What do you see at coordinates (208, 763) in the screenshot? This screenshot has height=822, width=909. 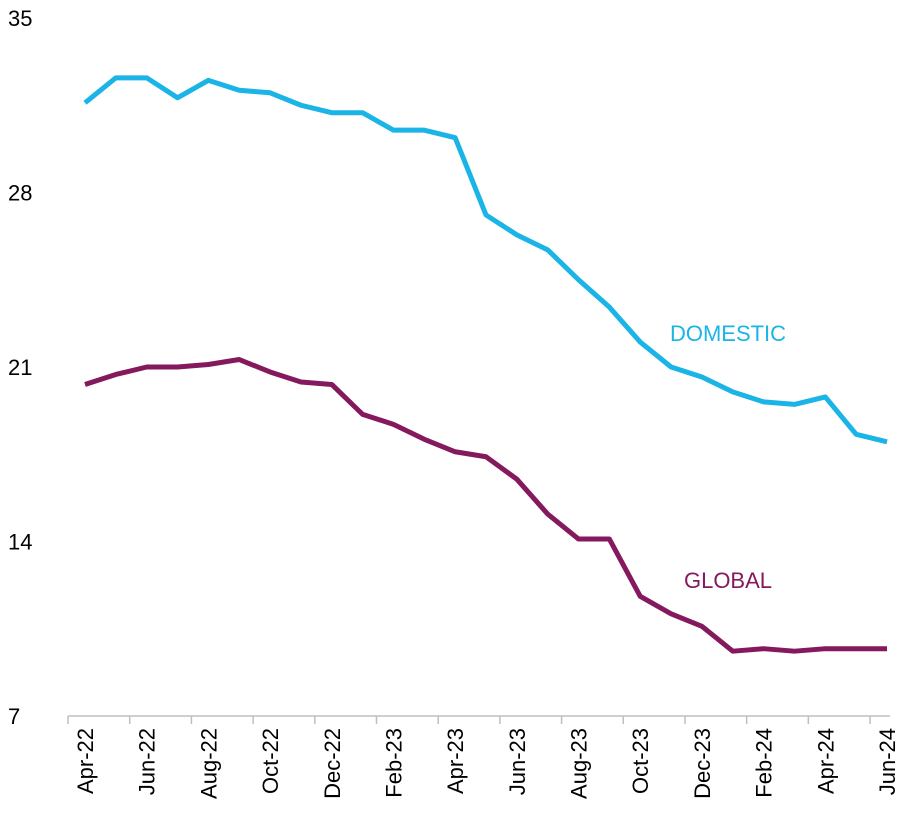 I see `x-tick-label: Aug-22` at bounding box center [208, 763].